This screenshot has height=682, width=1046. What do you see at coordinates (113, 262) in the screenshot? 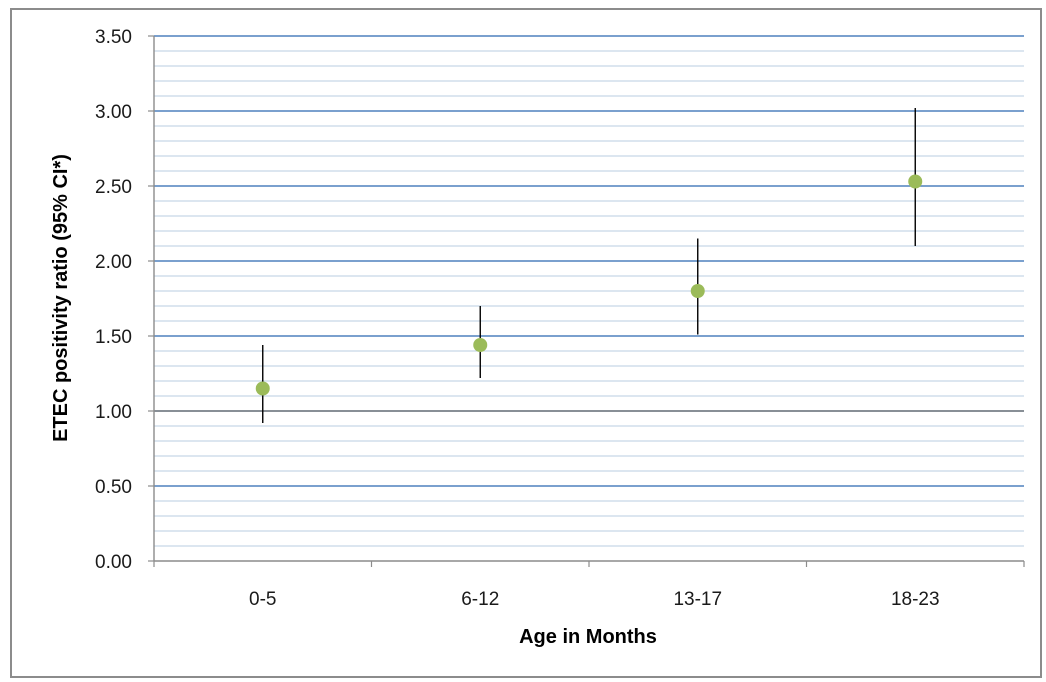
I see `y-tick-label: 2.00` at bounding box center [113, 262].